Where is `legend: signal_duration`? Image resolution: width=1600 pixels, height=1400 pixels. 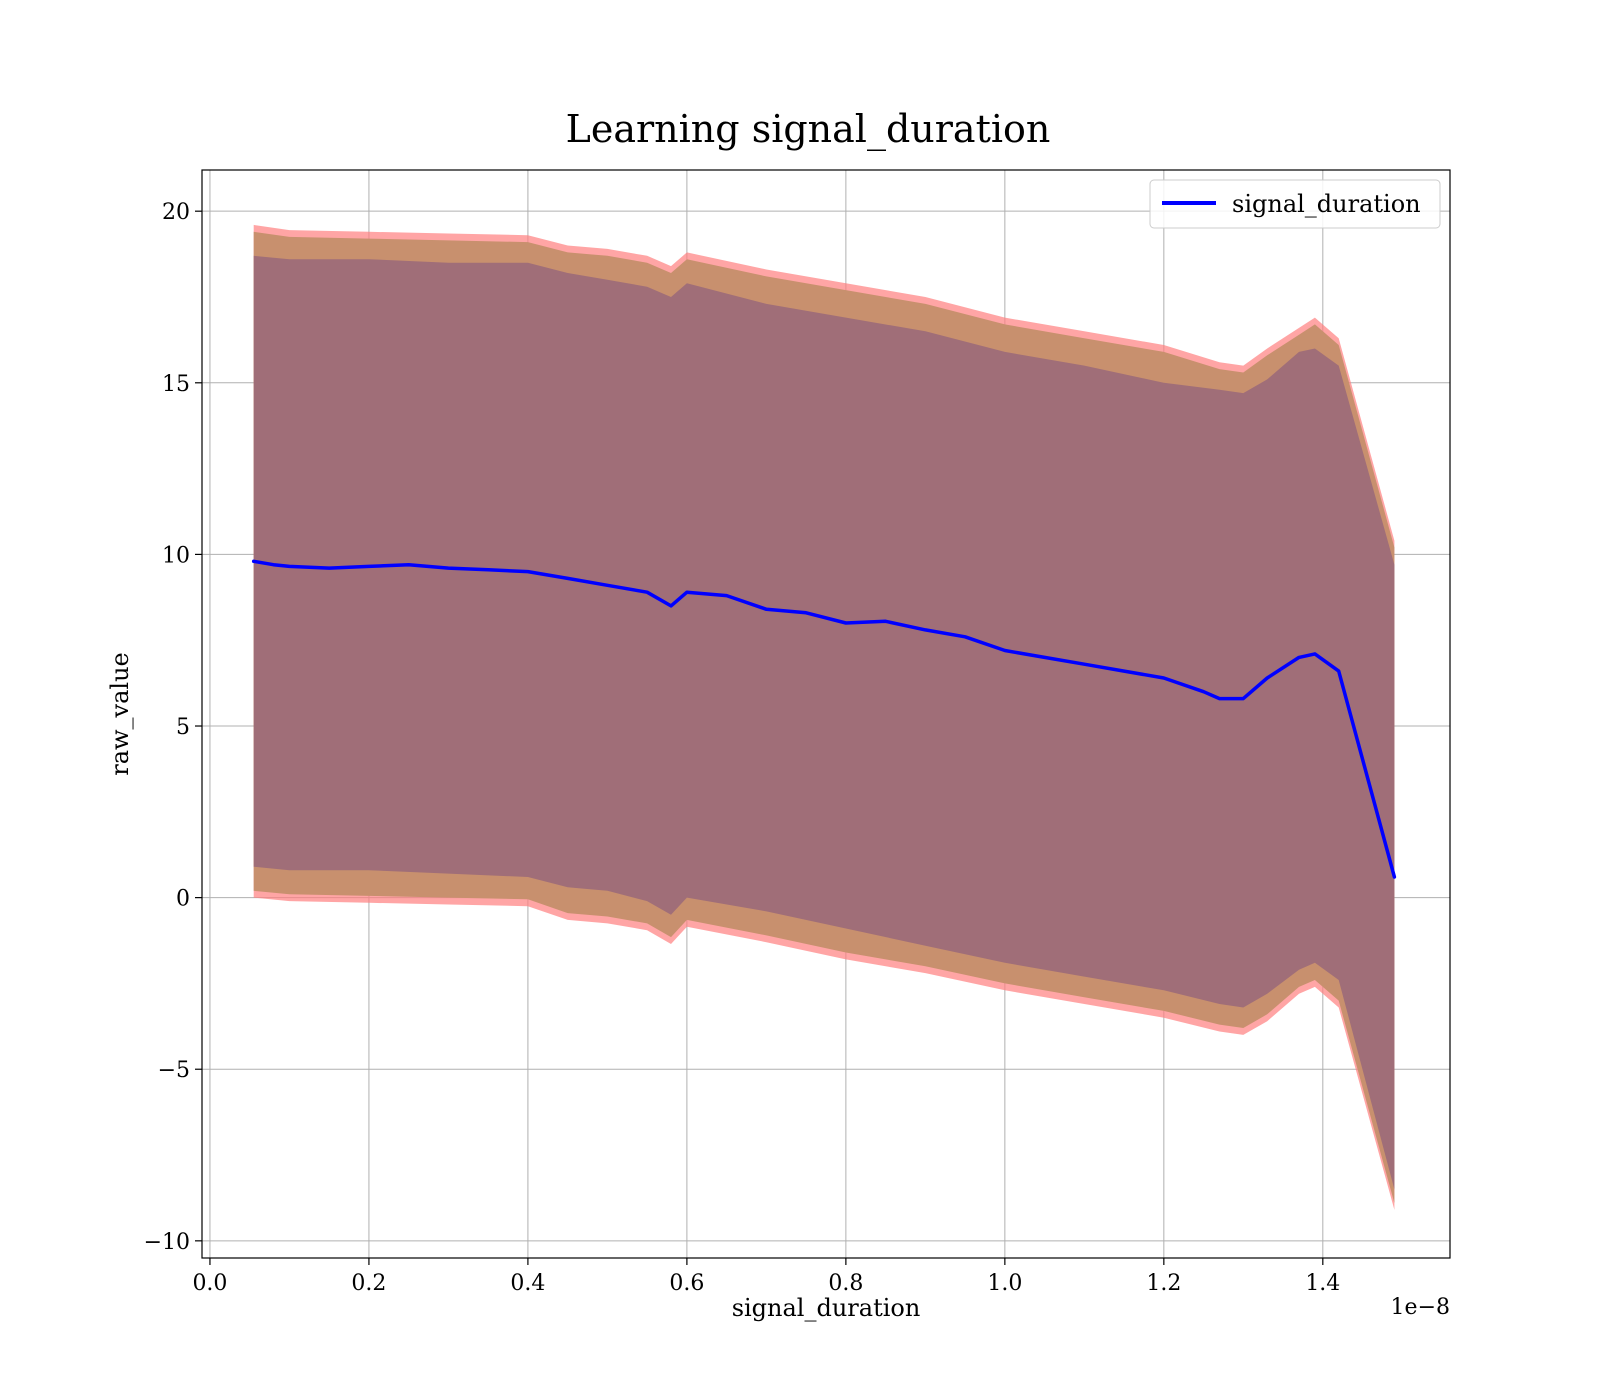
legend: signal_duration is located at coordinates (1295, 204).